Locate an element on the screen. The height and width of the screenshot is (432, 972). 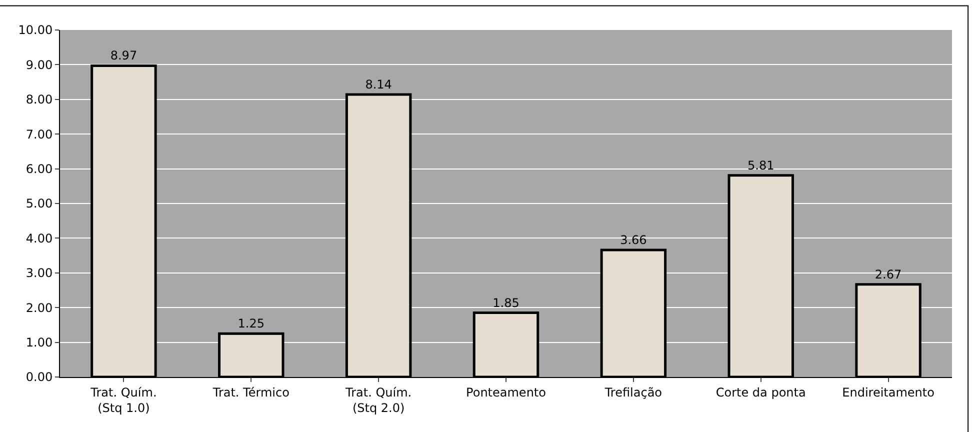
y-tick-label: 2.00 is located at coordinates (39, 307).